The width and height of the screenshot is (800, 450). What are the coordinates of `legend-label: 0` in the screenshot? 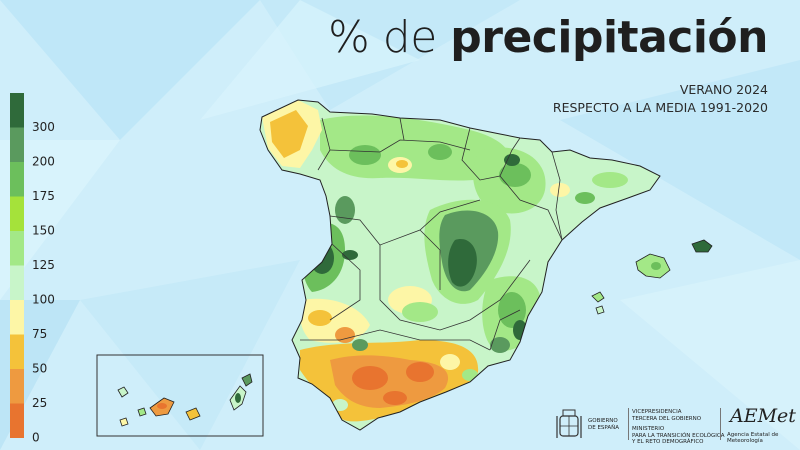 It's located at (36, 437).